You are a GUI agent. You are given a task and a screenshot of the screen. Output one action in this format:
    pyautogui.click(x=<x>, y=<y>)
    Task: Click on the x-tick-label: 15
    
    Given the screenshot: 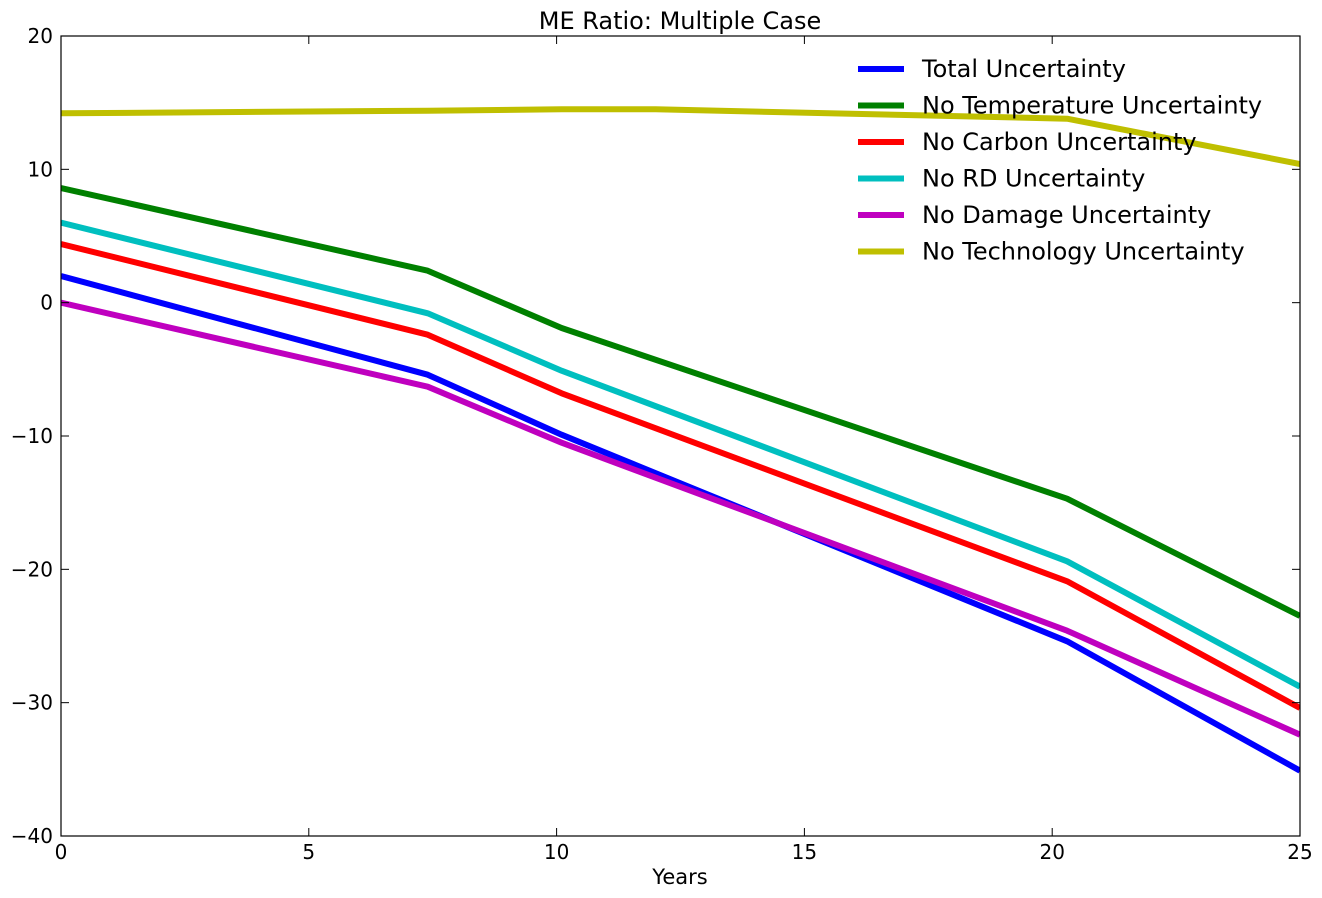 What is the action you would take?
    pyautogui.click(x=804, y=852)
    